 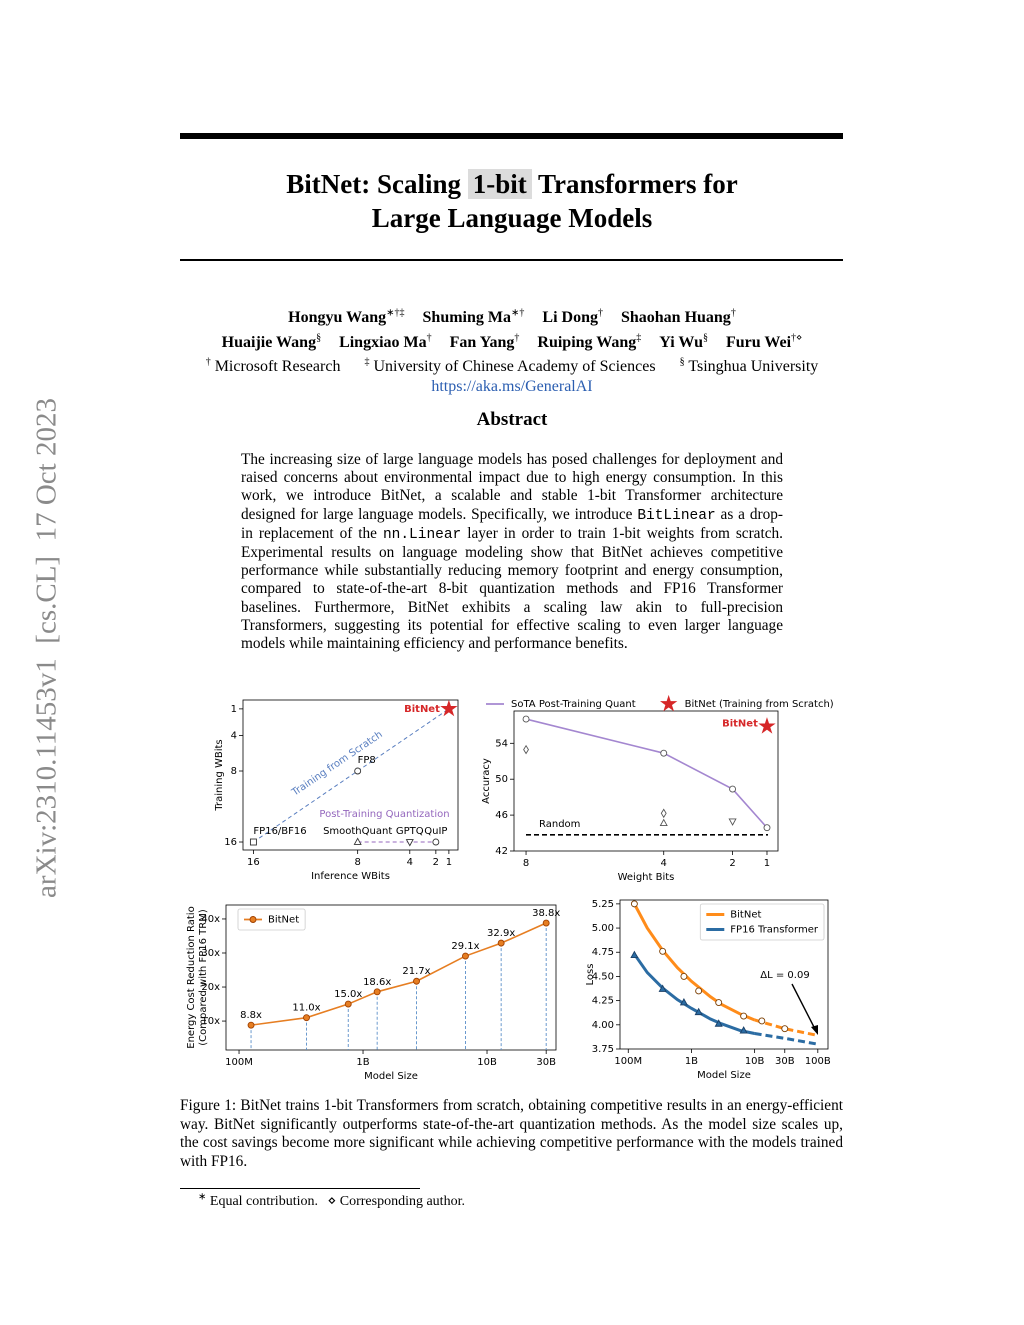 I want to click on author-marks: ‡, so click(x=639, y=338).